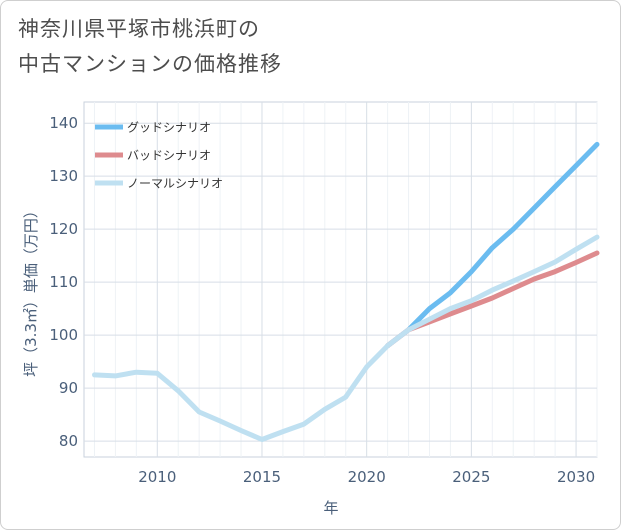 Image resolution: width=621 pixels, height=530 pixels. I want to click on y-axis-title: 坪（3.3㎡）単価（万円）, so click(31, 290).